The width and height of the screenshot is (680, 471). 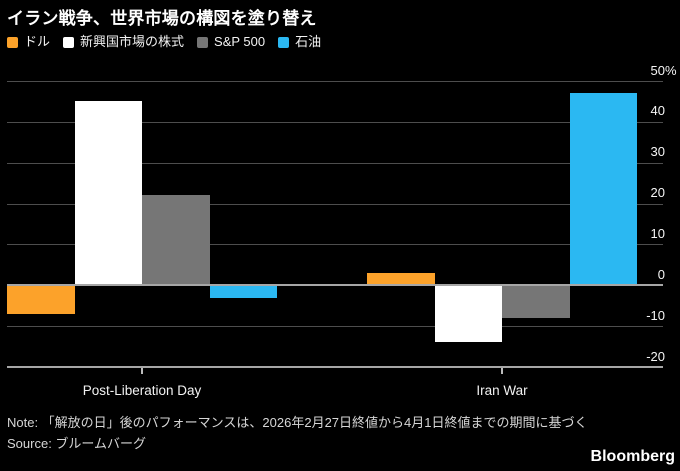 What do you see at coordinates (162, 18) in the screenshot?
I see `page-title: イラン戦争、世界市場の構図を塗り替え` at bounding box center [162, 18].